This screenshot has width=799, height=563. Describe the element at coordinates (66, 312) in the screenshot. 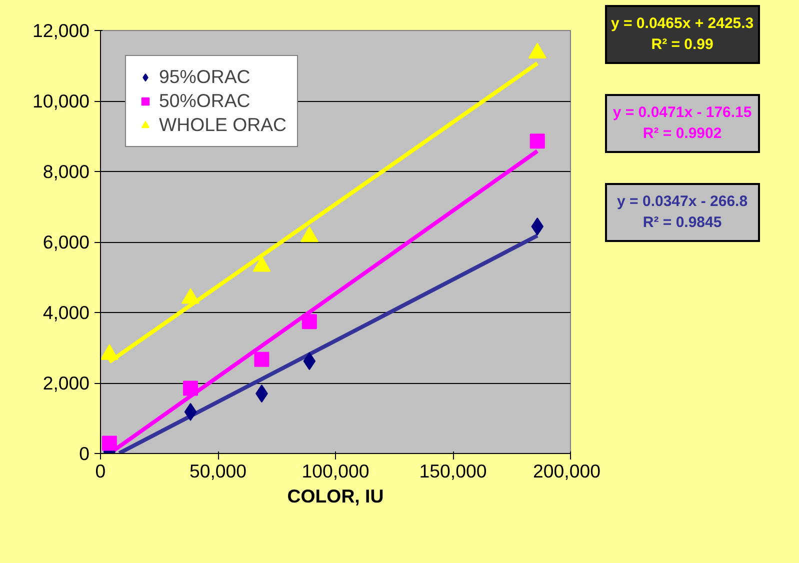

I see `y-tick-label: 4,000` at that location.